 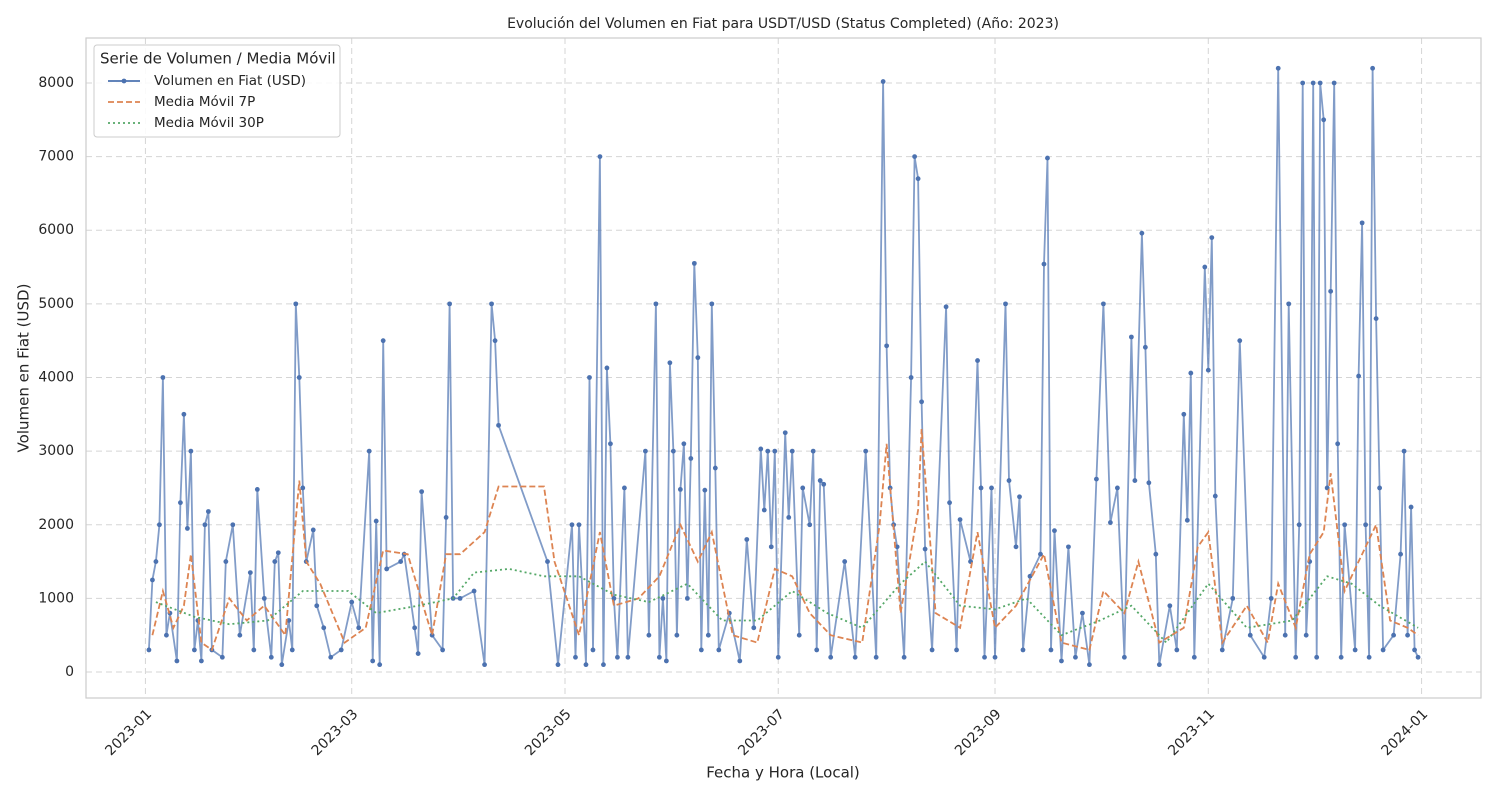 What do you see at coordinates (1405, 732) in the screenshot?
I see `x-tick-label: 2024-01` at bounding box center [1405, 732].